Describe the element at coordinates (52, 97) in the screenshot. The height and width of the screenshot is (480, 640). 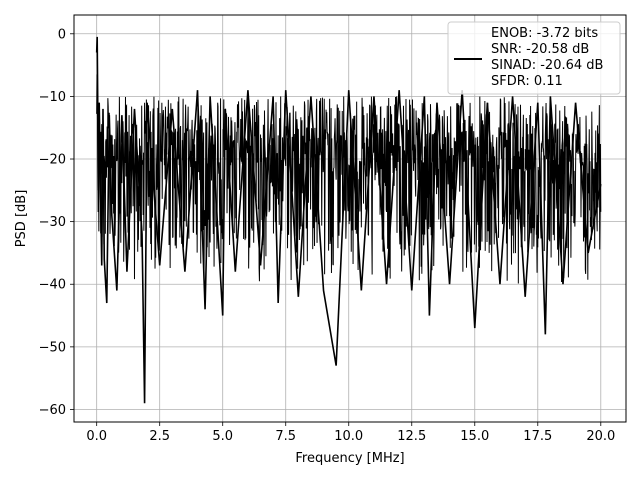
I see `y-tick-label: −10` at that location.